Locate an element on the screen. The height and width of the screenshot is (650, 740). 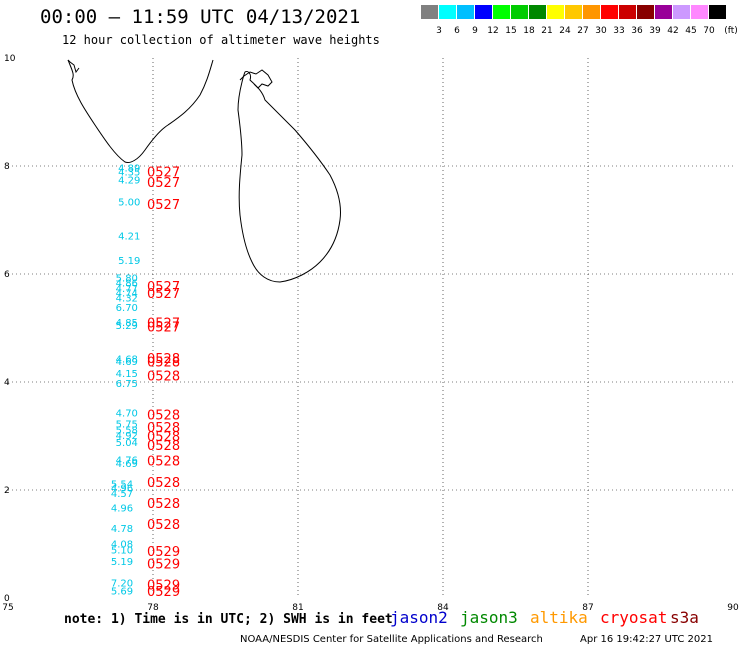
swh-value-label: 4.86 is located at coordinates (127, 284).